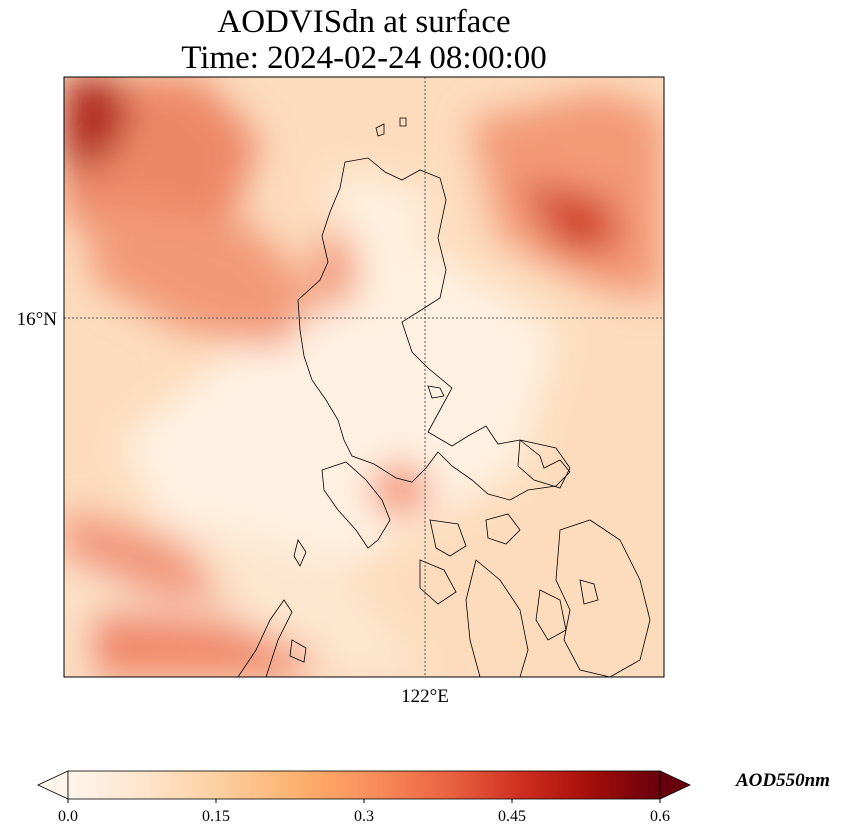  What do you see at coordinates (53, 785) in the screenshot?
I see `colorbar-under-arrow` at bounding box center [53, 785].